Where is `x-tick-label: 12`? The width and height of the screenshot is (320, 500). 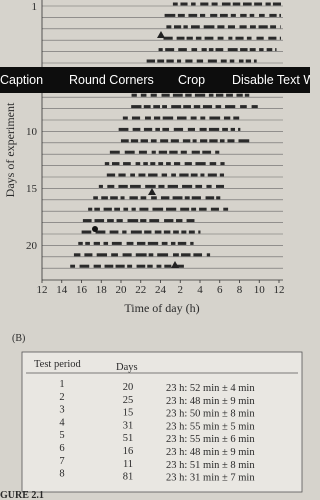 x-tick-label: 12 is located at coordinates (42, 290).